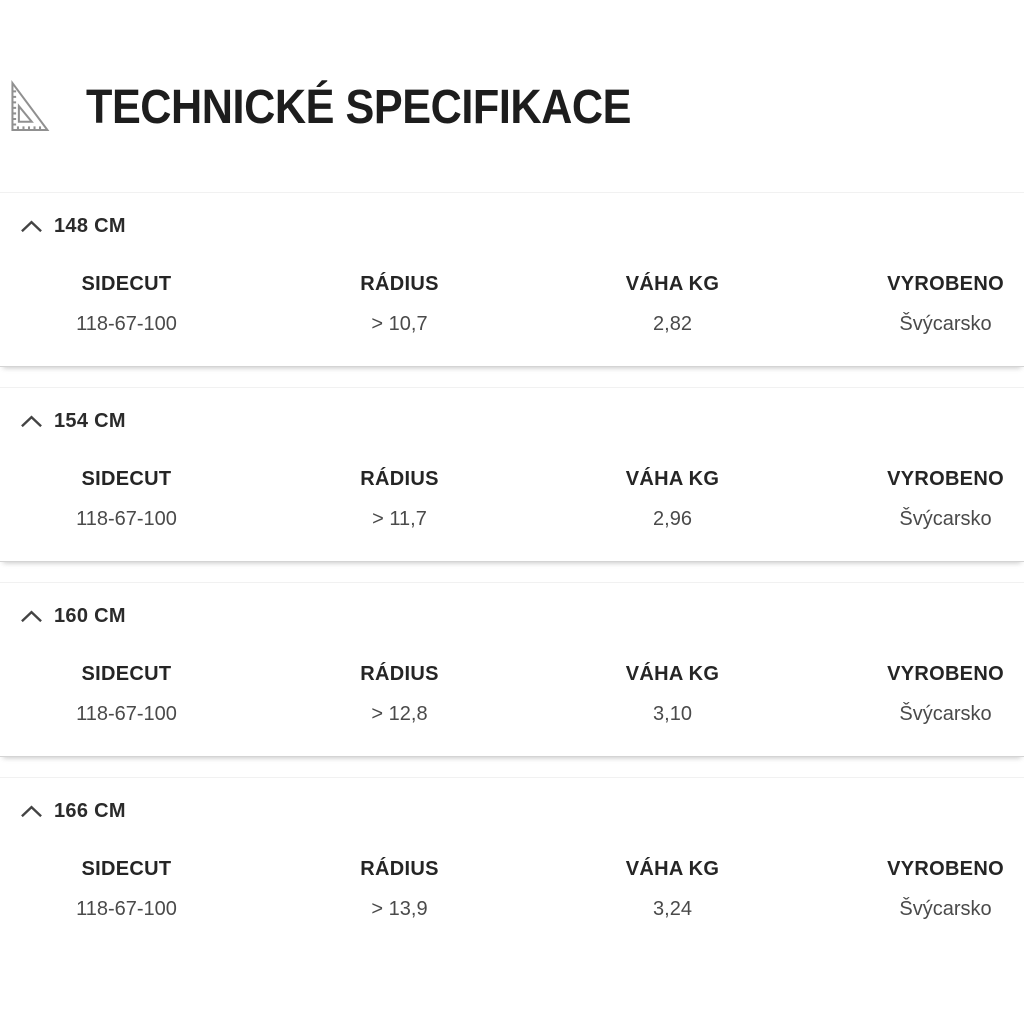 The height and width of the screenshot is (1024, 1024). What do you see at coordinates (399, 324) in the screenshot?
I see `value-radius: > 10,7` at bounding box center [399, 324].